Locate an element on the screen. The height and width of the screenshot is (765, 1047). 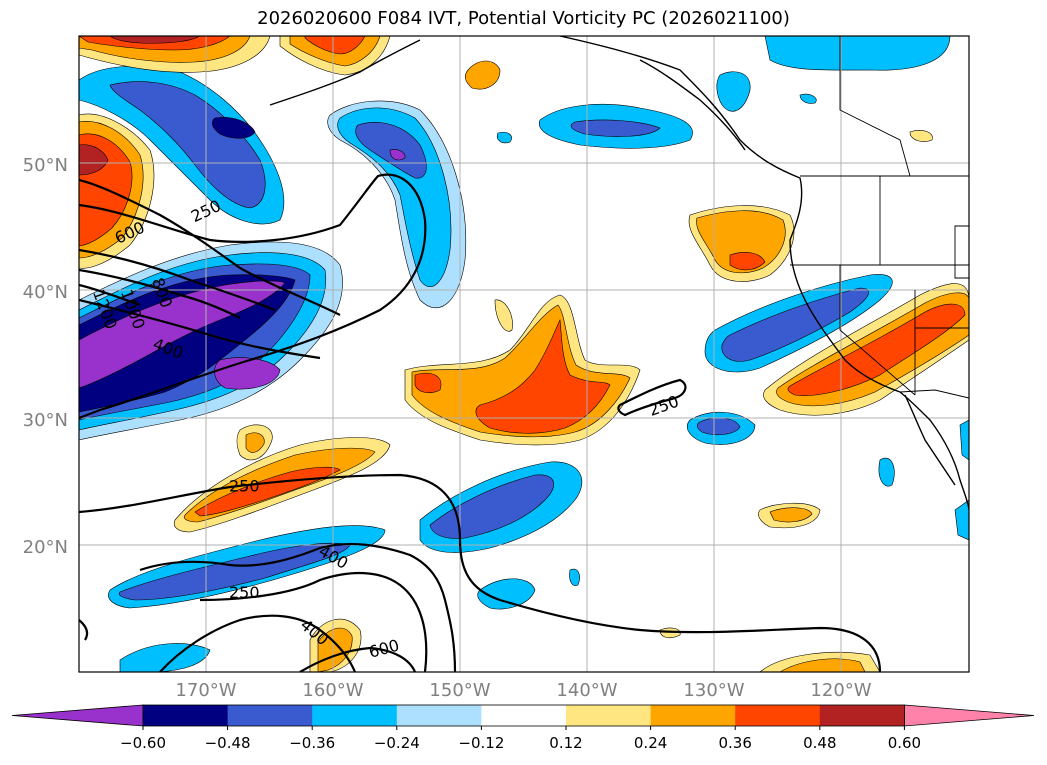
lon-label-130w: 130°W is located at coordinates (713, 690).